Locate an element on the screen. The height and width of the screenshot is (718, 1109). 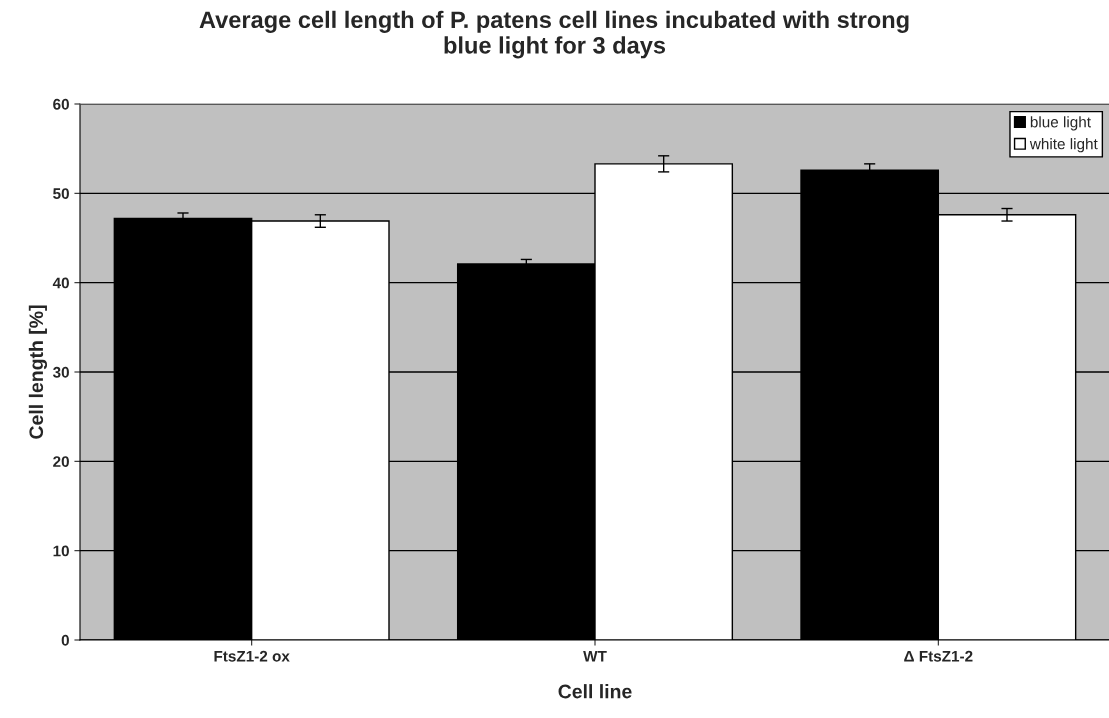
x-tick-label: WT is located at coordinates (595, 656).